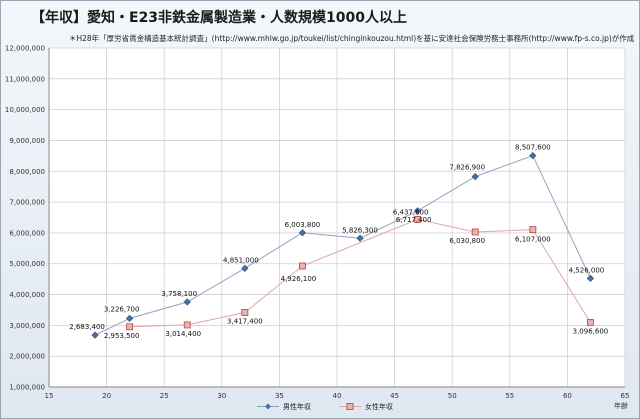 The height and width of the screenshot is (419, 640). I want to click on x-tick-label: 65, so click(625, 396).